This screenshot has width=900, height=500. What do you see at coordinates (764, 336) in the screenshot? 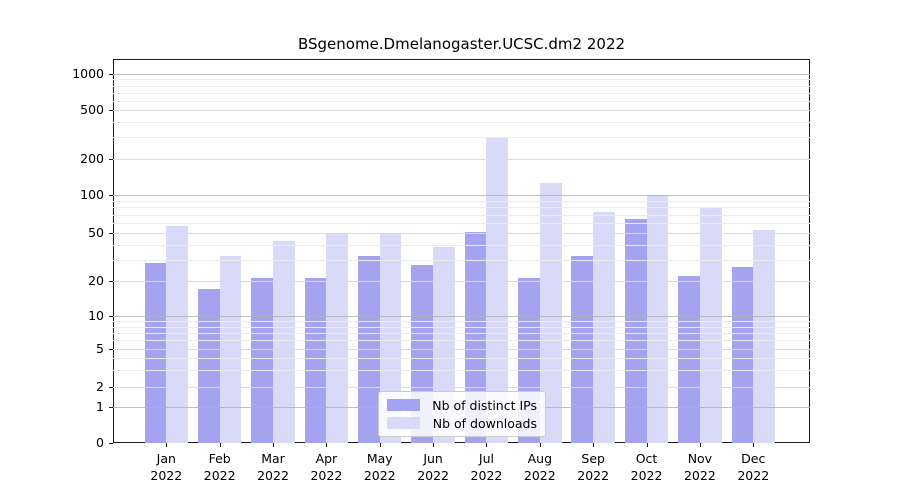
I see `bar-downloads-dec` at bounding box center [764, 336].